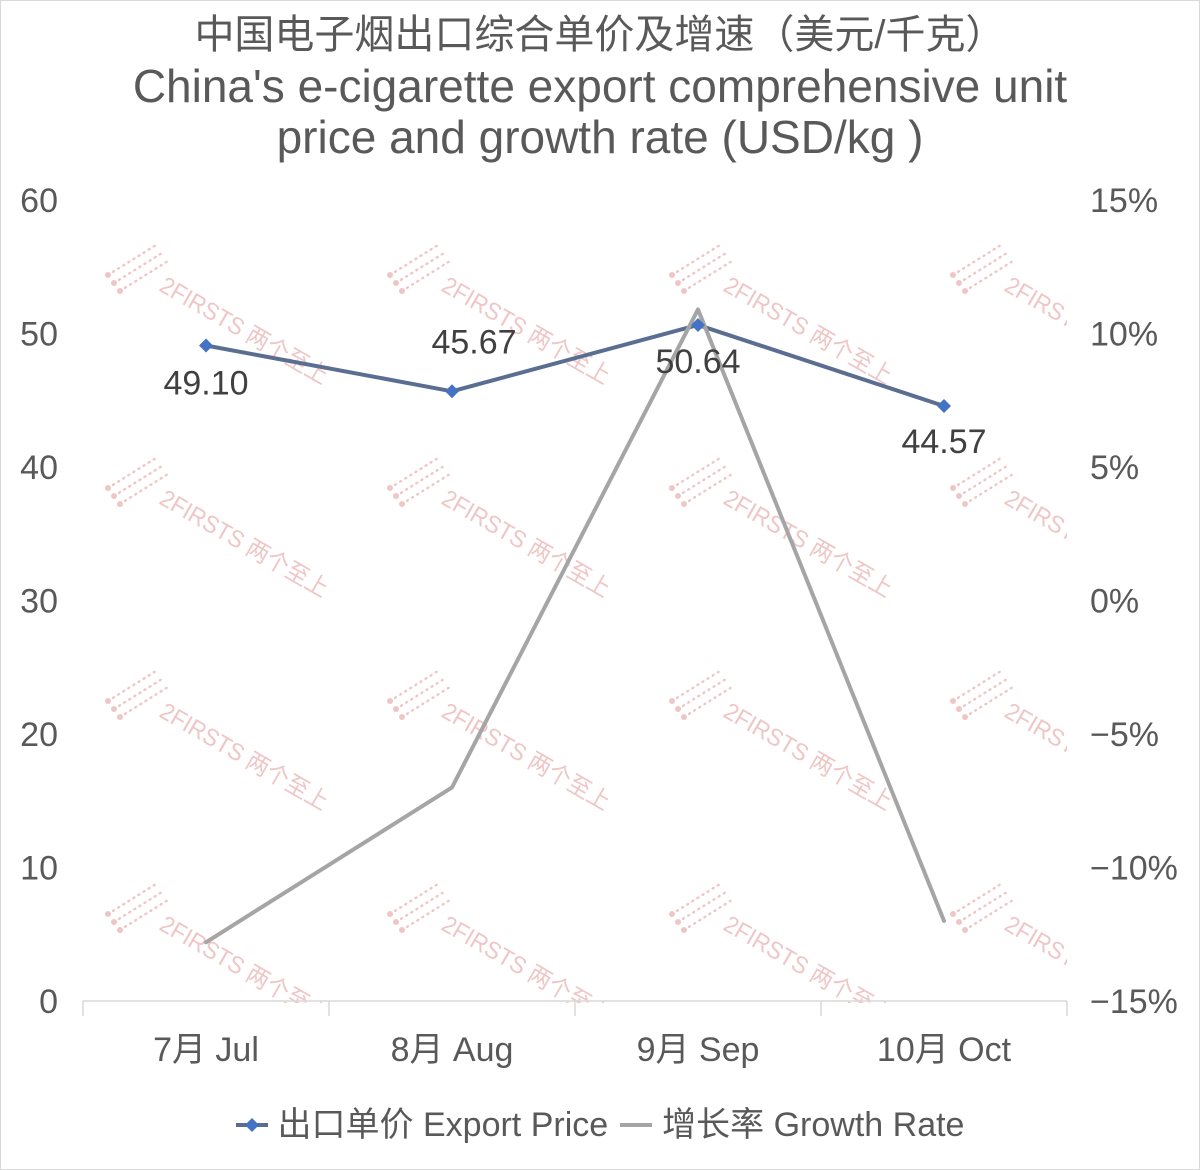  Describe the element at coordinates (697, 362) in the screenshot. I see `export-price-data-label: 50.64` at that location.